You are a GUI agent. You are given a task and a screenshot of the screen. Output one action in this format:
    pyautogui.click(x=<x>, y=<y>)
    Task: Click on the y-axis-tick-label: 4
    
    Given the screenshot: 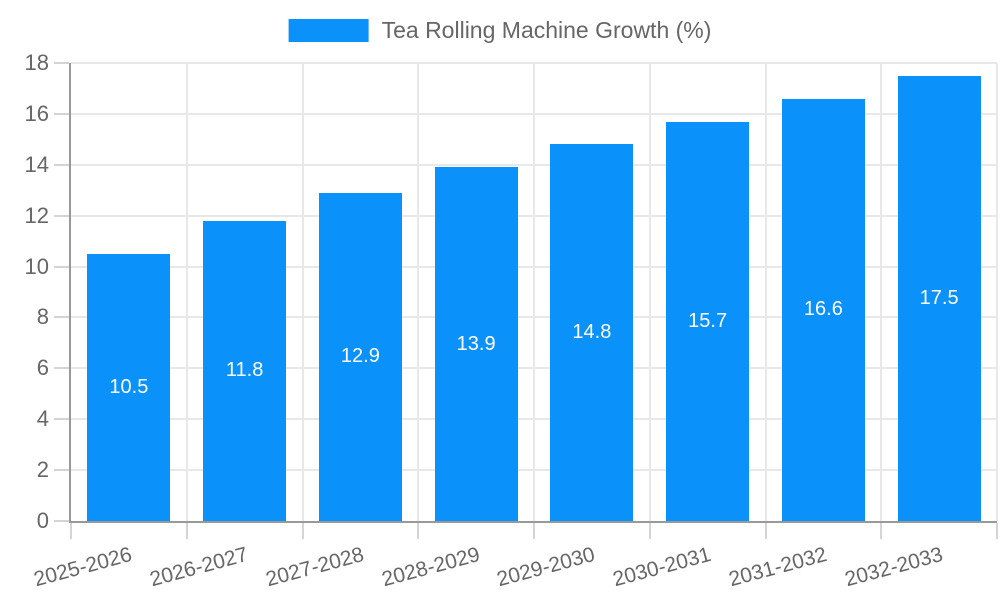 What is the action you would take?
    pyautogui.click(x=42, y=419)
    